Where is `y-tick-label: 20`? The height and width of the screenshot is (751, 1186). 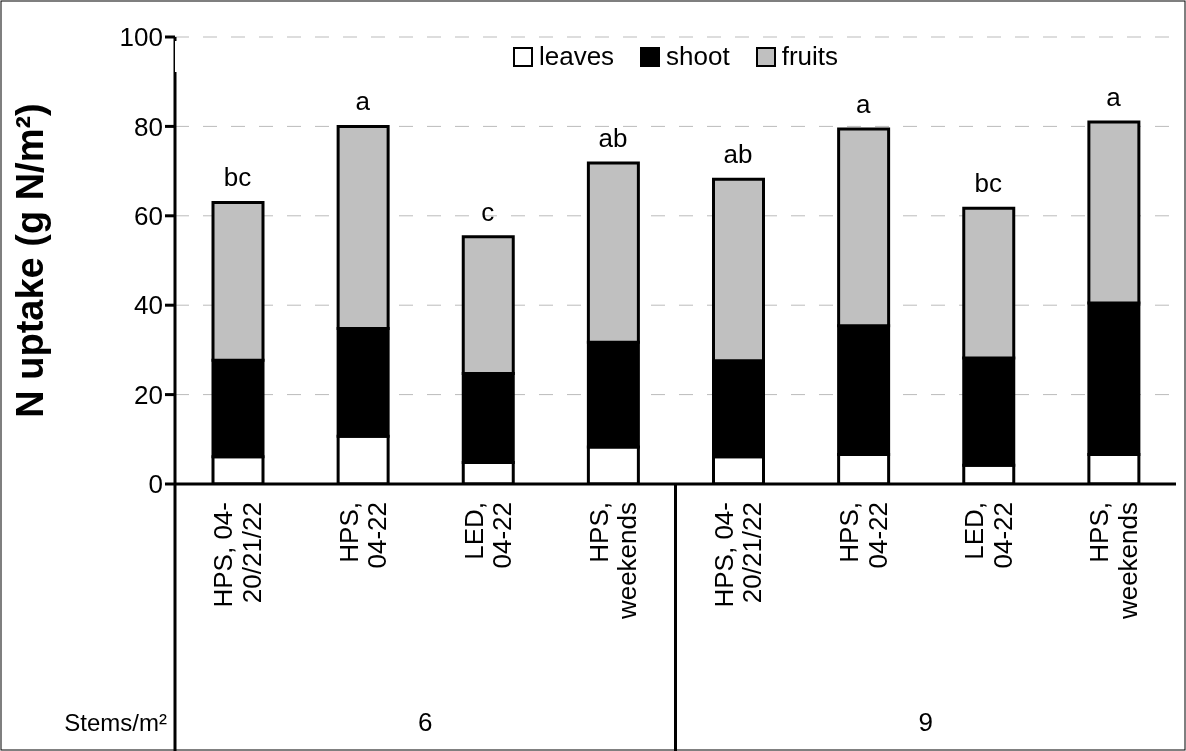
y-tick-label: 20 is located at coordinates (148, 394).